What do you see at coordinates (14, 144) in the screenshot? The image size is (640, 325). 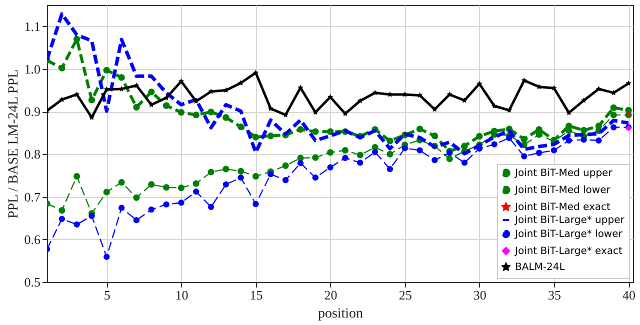 I see `y-axis-title: PPL / BASE LM-24L PPL` at bounding box center [14, 144].